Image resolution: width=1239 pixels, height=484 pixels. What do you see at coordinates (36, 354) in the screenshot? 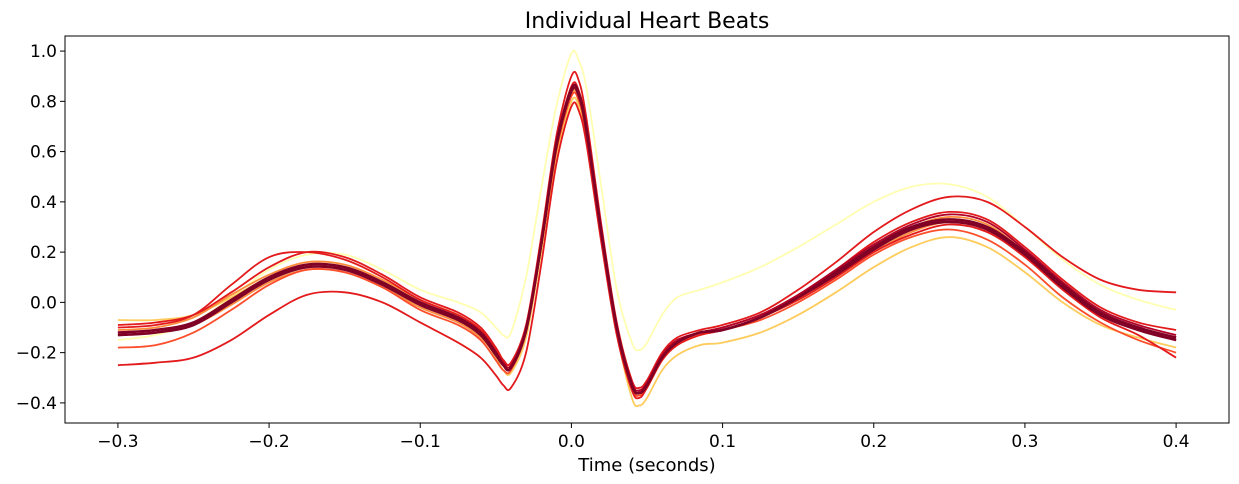
I see `y-tick-label: −0.2` at bounding box center [36, 354].